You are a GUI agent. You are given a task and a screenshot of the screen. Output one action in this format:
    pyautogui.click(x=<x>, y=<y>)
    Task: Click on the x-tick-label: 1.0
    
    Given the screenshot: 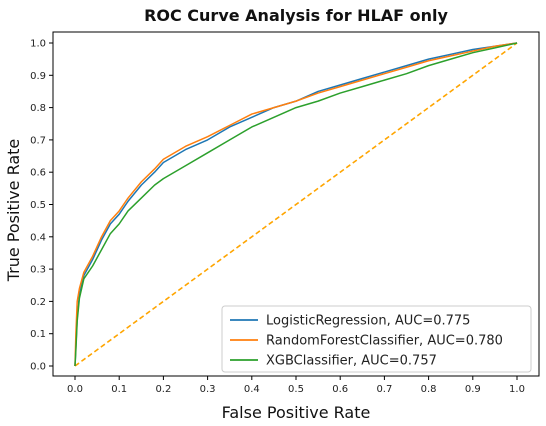 What is the action you would take?
    pyautogui.click(x=517, y=389)
    